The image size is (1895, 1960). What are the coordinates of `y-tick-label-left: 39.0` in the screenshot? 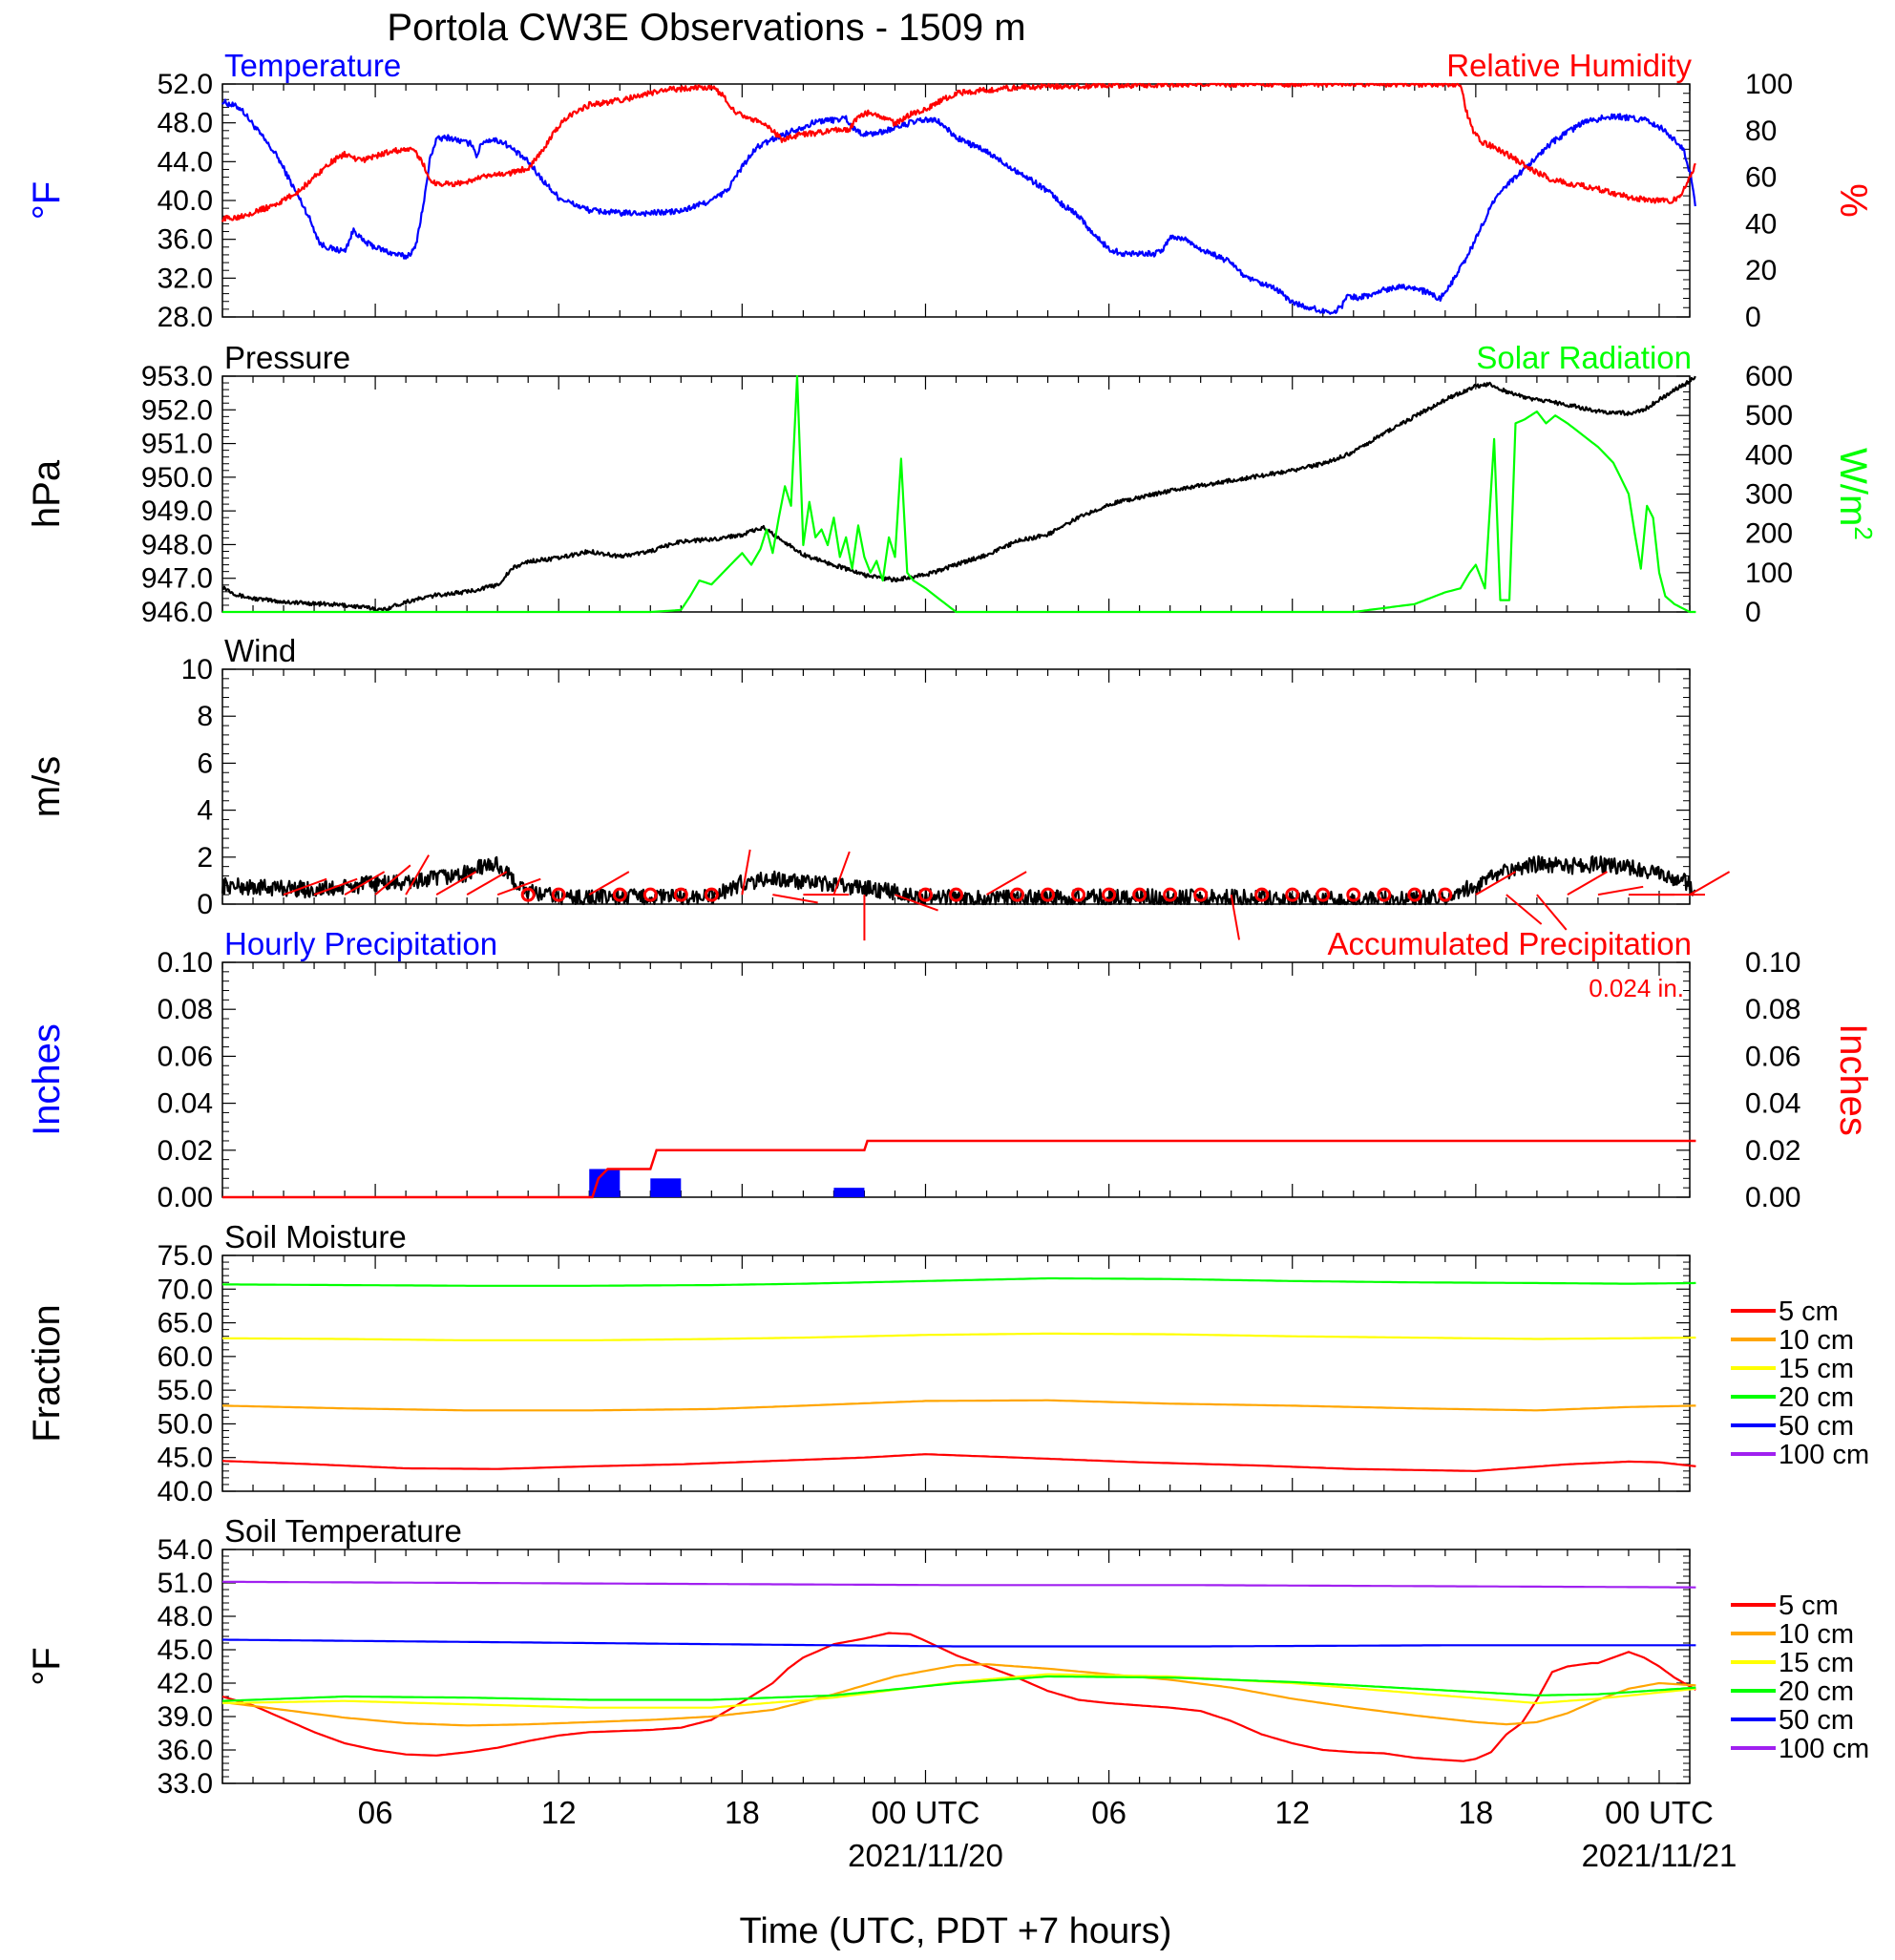 It's located at (185, 1717).